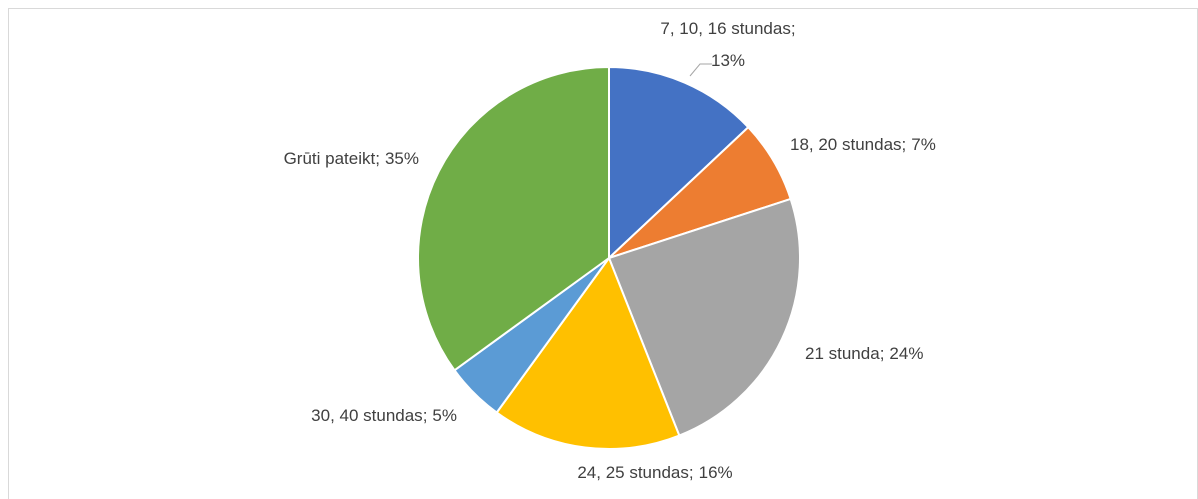 Image resolution: width=1198 pixels, height=499 pixels. I want to click on label-value: 5%, so click(444, 415).